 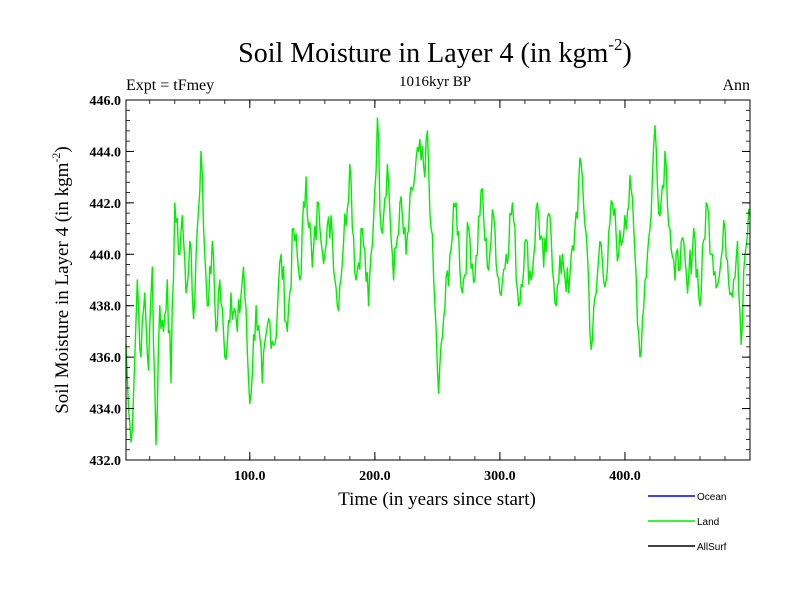 I want to click on x-tick-label: 200.0, so click(x=375, y=476).